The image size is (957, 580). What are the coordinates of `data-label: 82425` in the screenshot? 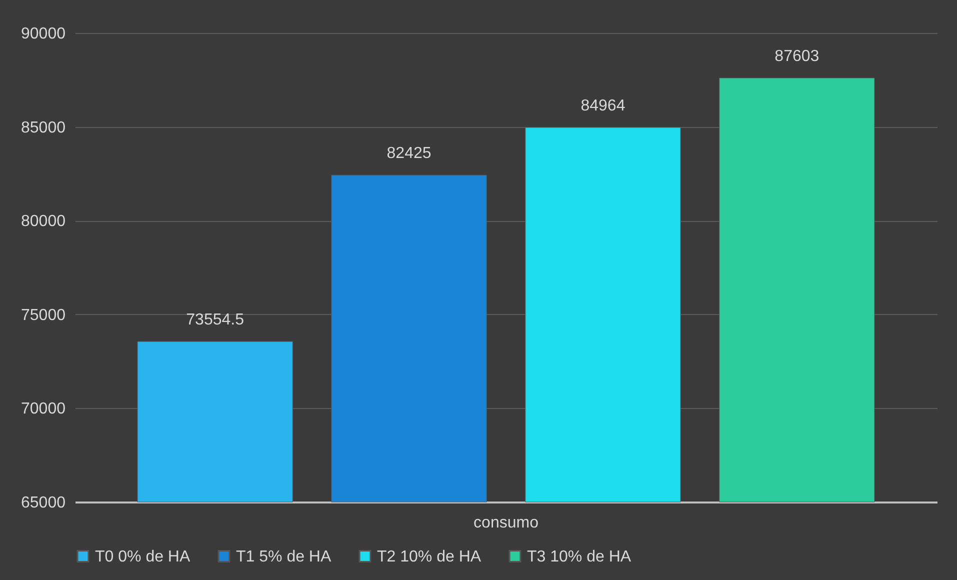 It's located at (409, 153).